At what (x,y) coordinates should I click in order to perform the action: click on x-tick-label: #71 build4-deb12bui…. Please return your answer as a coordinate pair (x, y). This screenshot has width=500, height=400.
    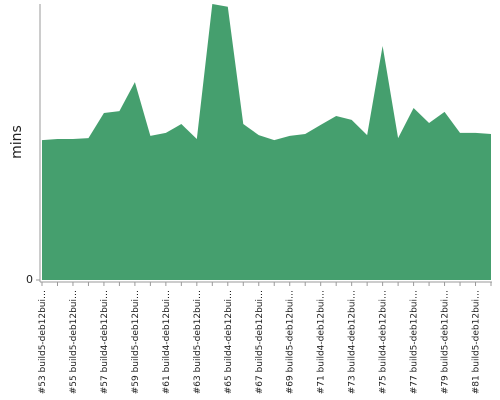
    Looking at the image, I should click on (322, 342).